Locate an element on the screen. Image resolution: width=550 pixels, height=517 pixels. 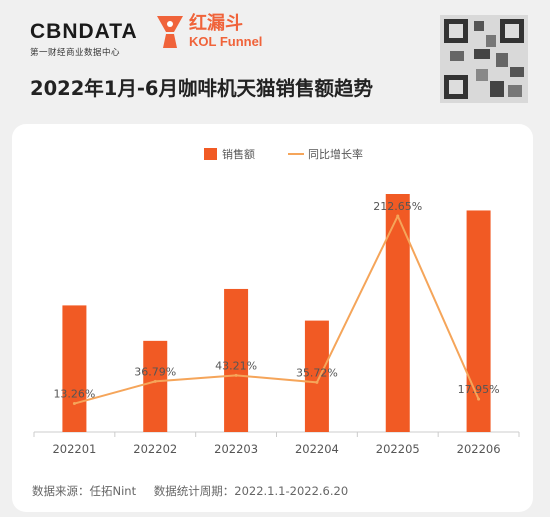
cbndata-logo: CBNDATA 第一财经商业数据中心 is located at coordinates (84, 39).